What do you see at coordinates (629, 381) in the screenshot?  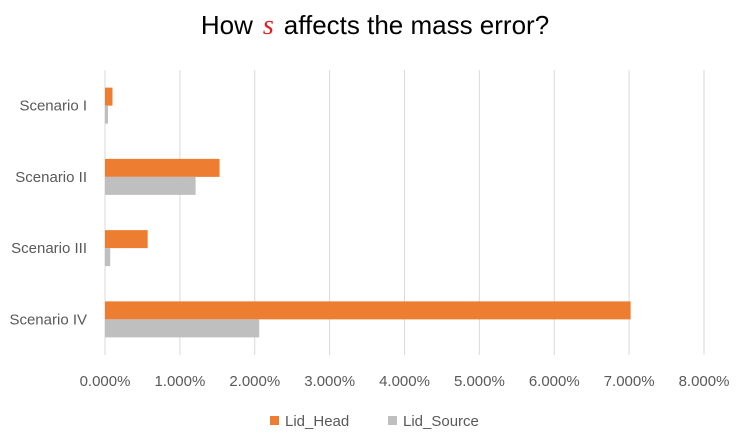 I see `x-tick-label-7: 7.000%` at bounding box center [629, 381].